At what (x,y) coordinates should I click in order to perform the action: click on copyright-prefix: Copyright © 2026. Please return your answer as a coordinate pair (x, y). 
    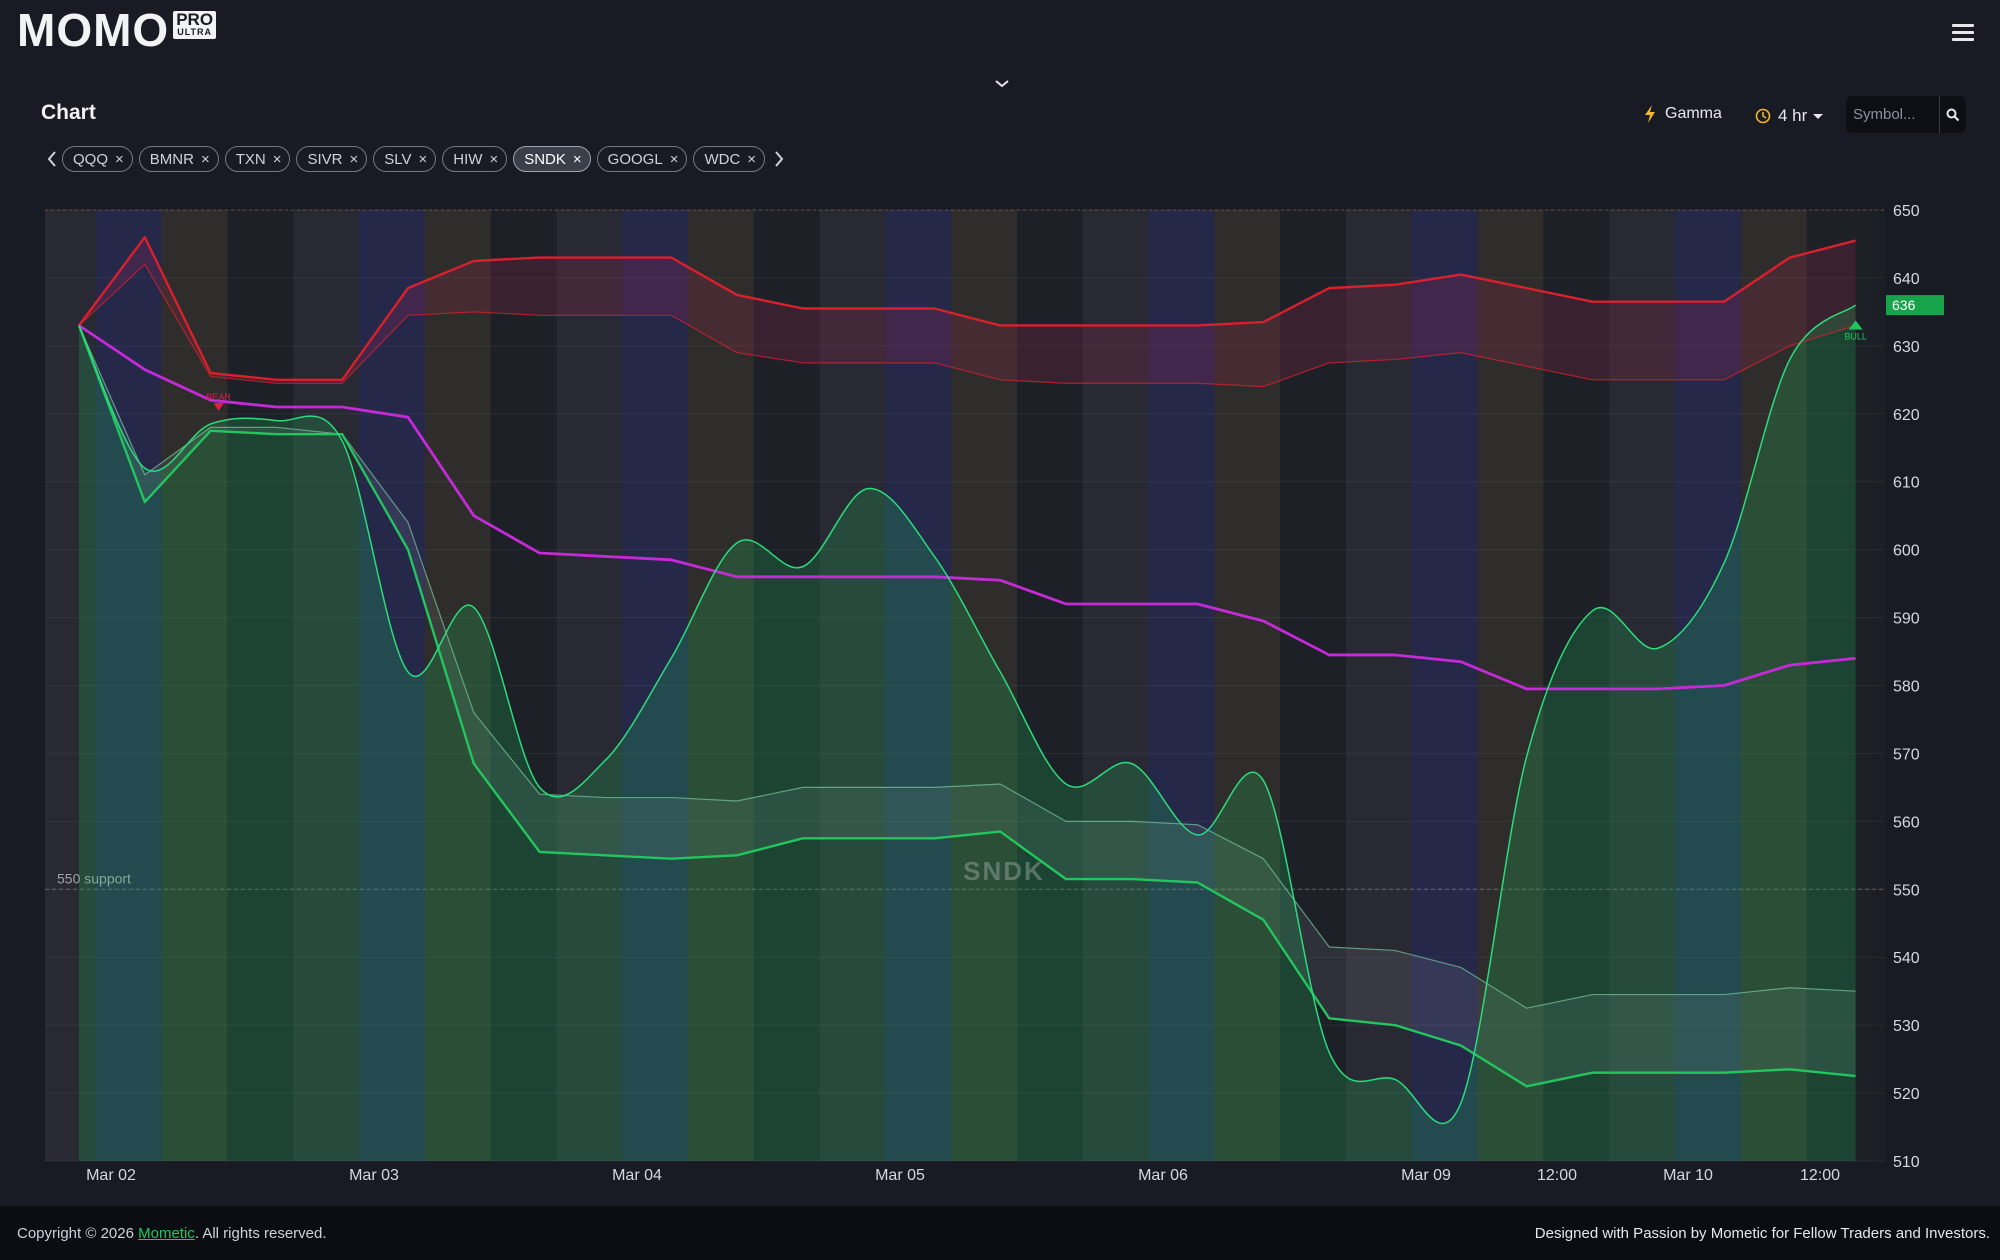
    Looking at the image, I should click on (78, 1233).